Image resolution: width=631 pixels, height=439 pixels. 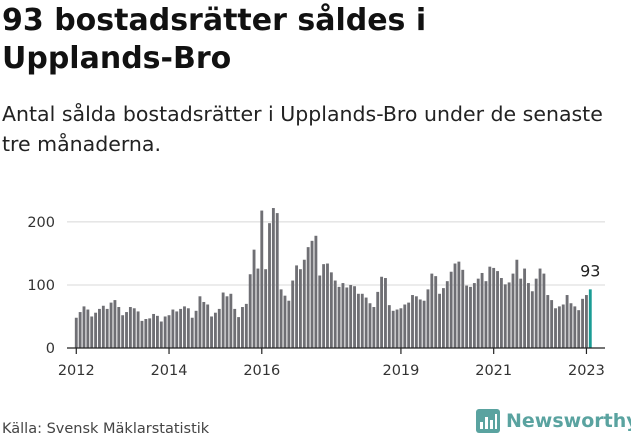 What do you see at coordinates (261, 371) in the screenshot?
I see `x-tick-label: 2016` at bounding box center [261, 371].